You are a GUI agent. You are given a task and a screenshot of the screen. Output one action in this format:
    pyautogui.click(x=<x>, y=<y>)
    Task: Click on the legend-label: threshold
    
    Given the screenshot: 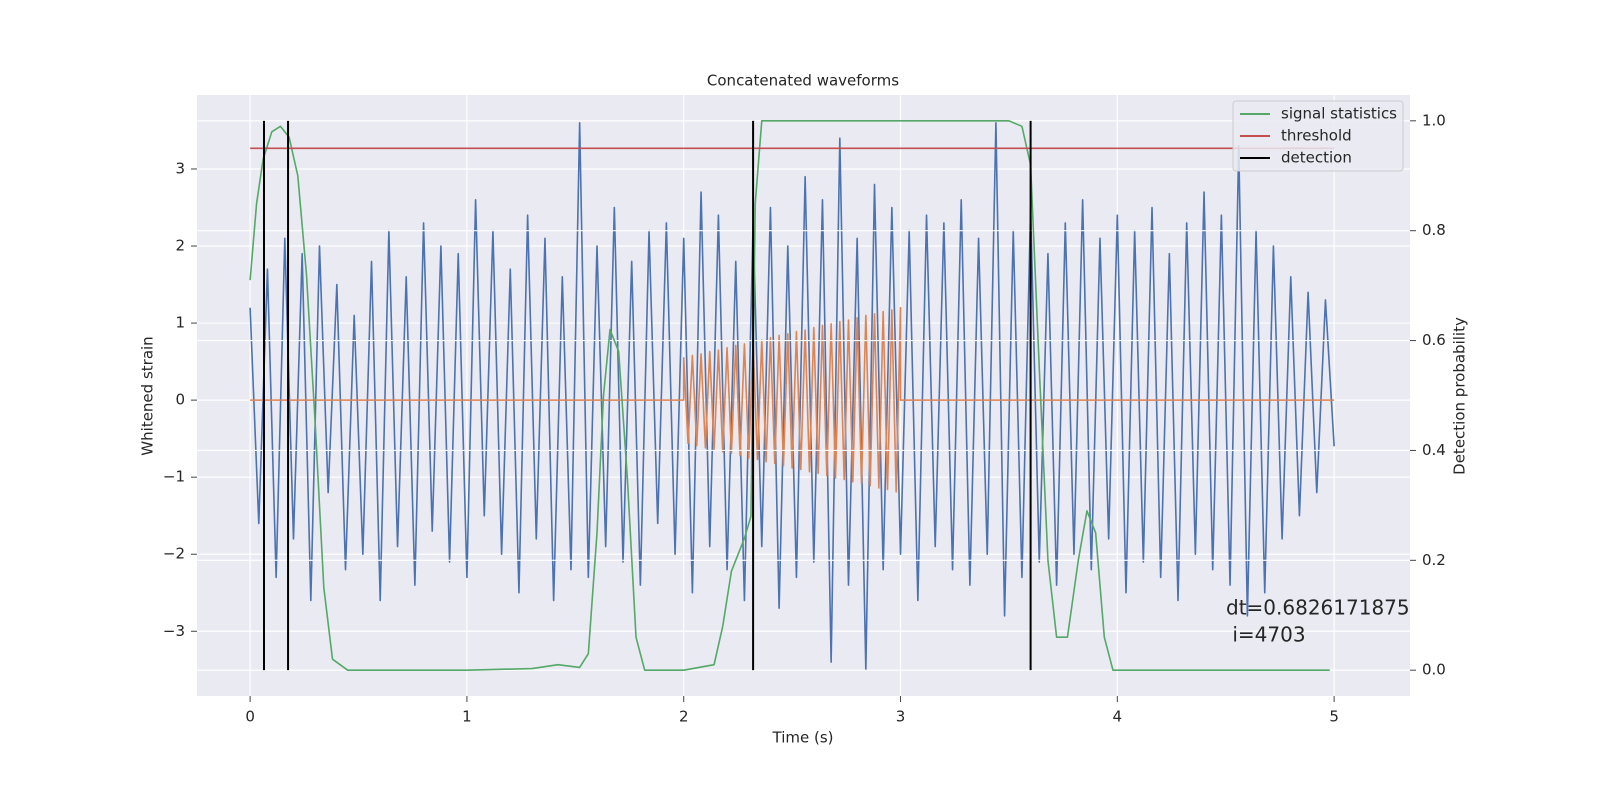 What is the action you would take?
    pyautogui.click(x=1316, y=136)
    